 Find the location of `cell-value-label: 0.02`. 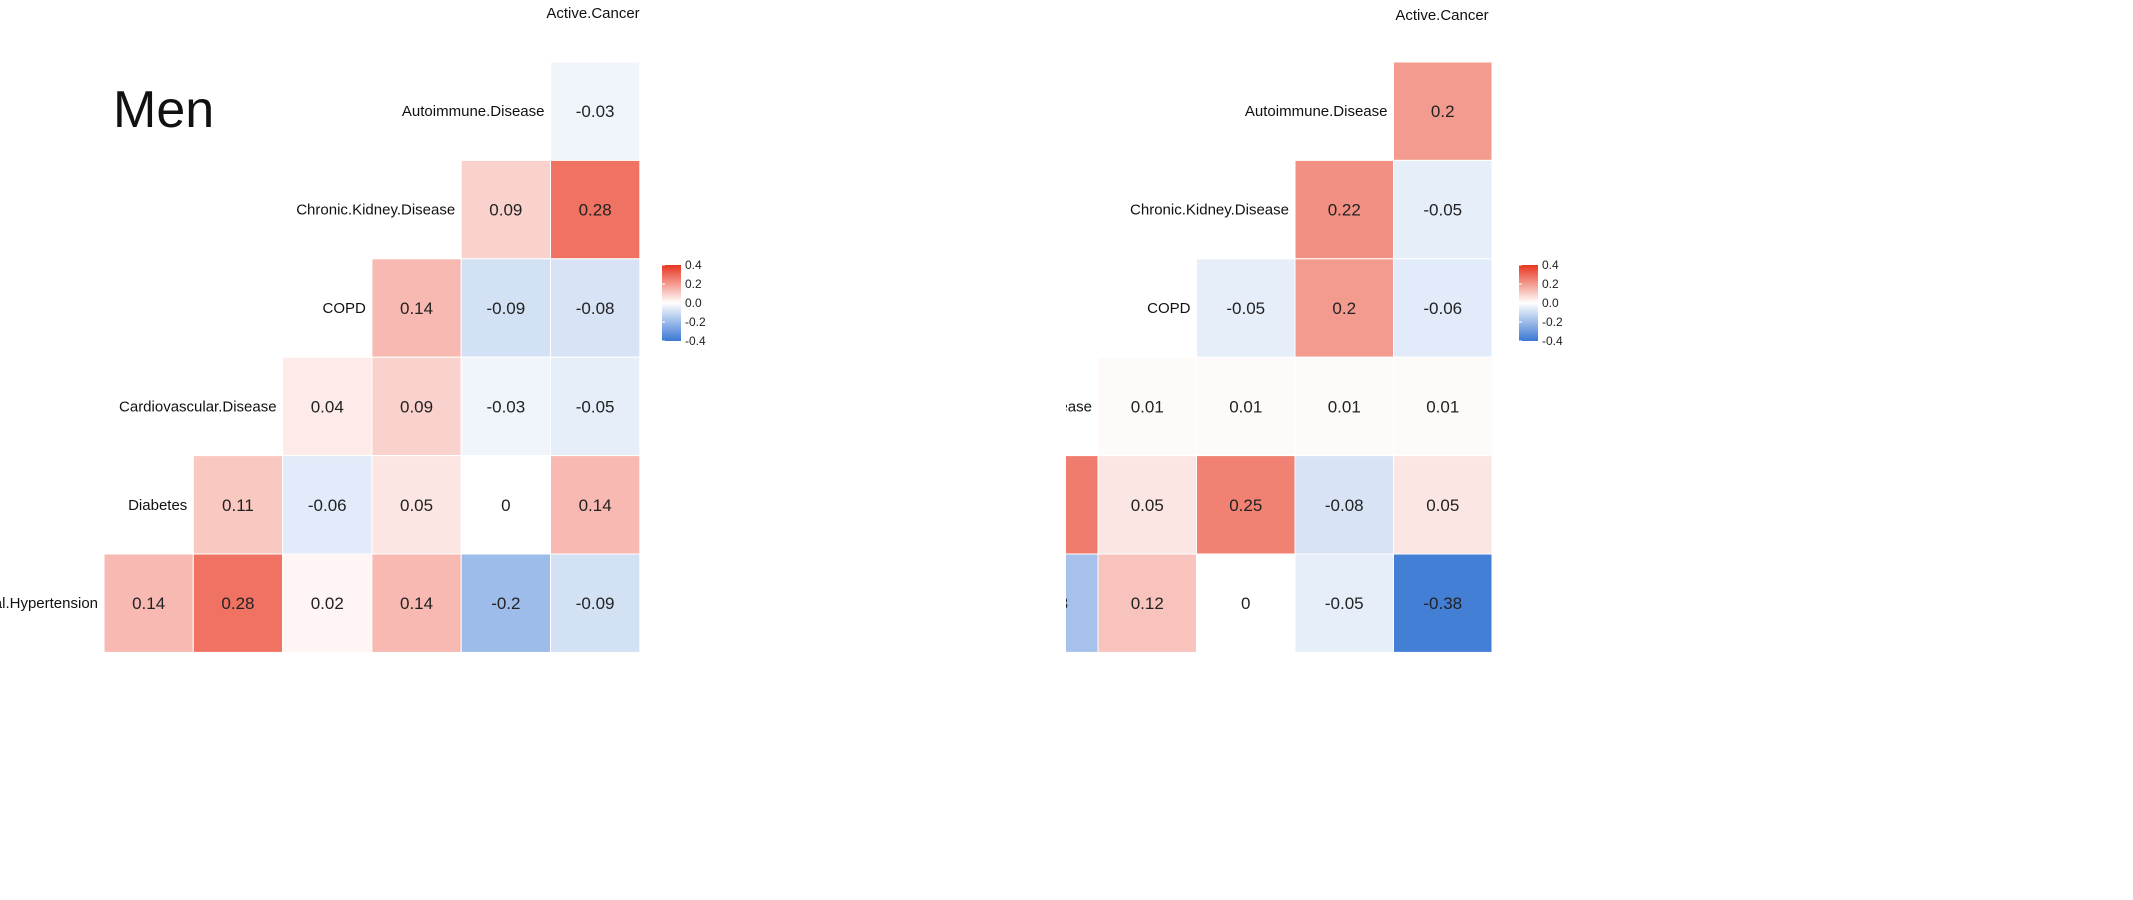

cell-value-label: 0.02 is located at coordinates (327, 603).